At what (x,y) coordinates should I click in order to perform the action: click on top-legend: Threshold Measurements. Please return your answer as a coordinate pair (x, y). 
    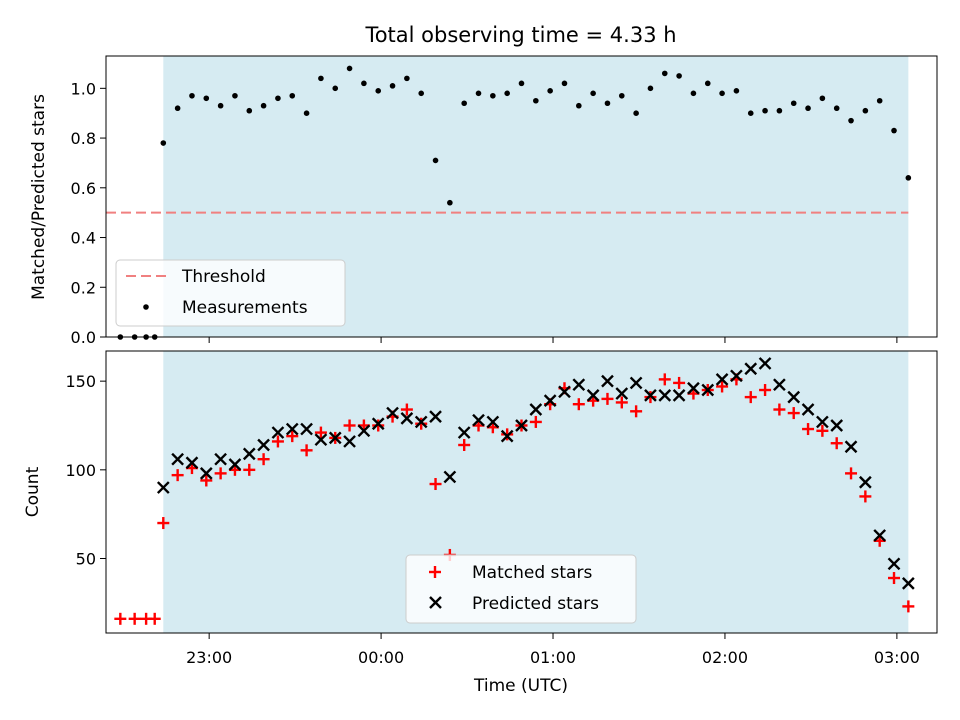
    Looking at the image, I should click on (230, 293).